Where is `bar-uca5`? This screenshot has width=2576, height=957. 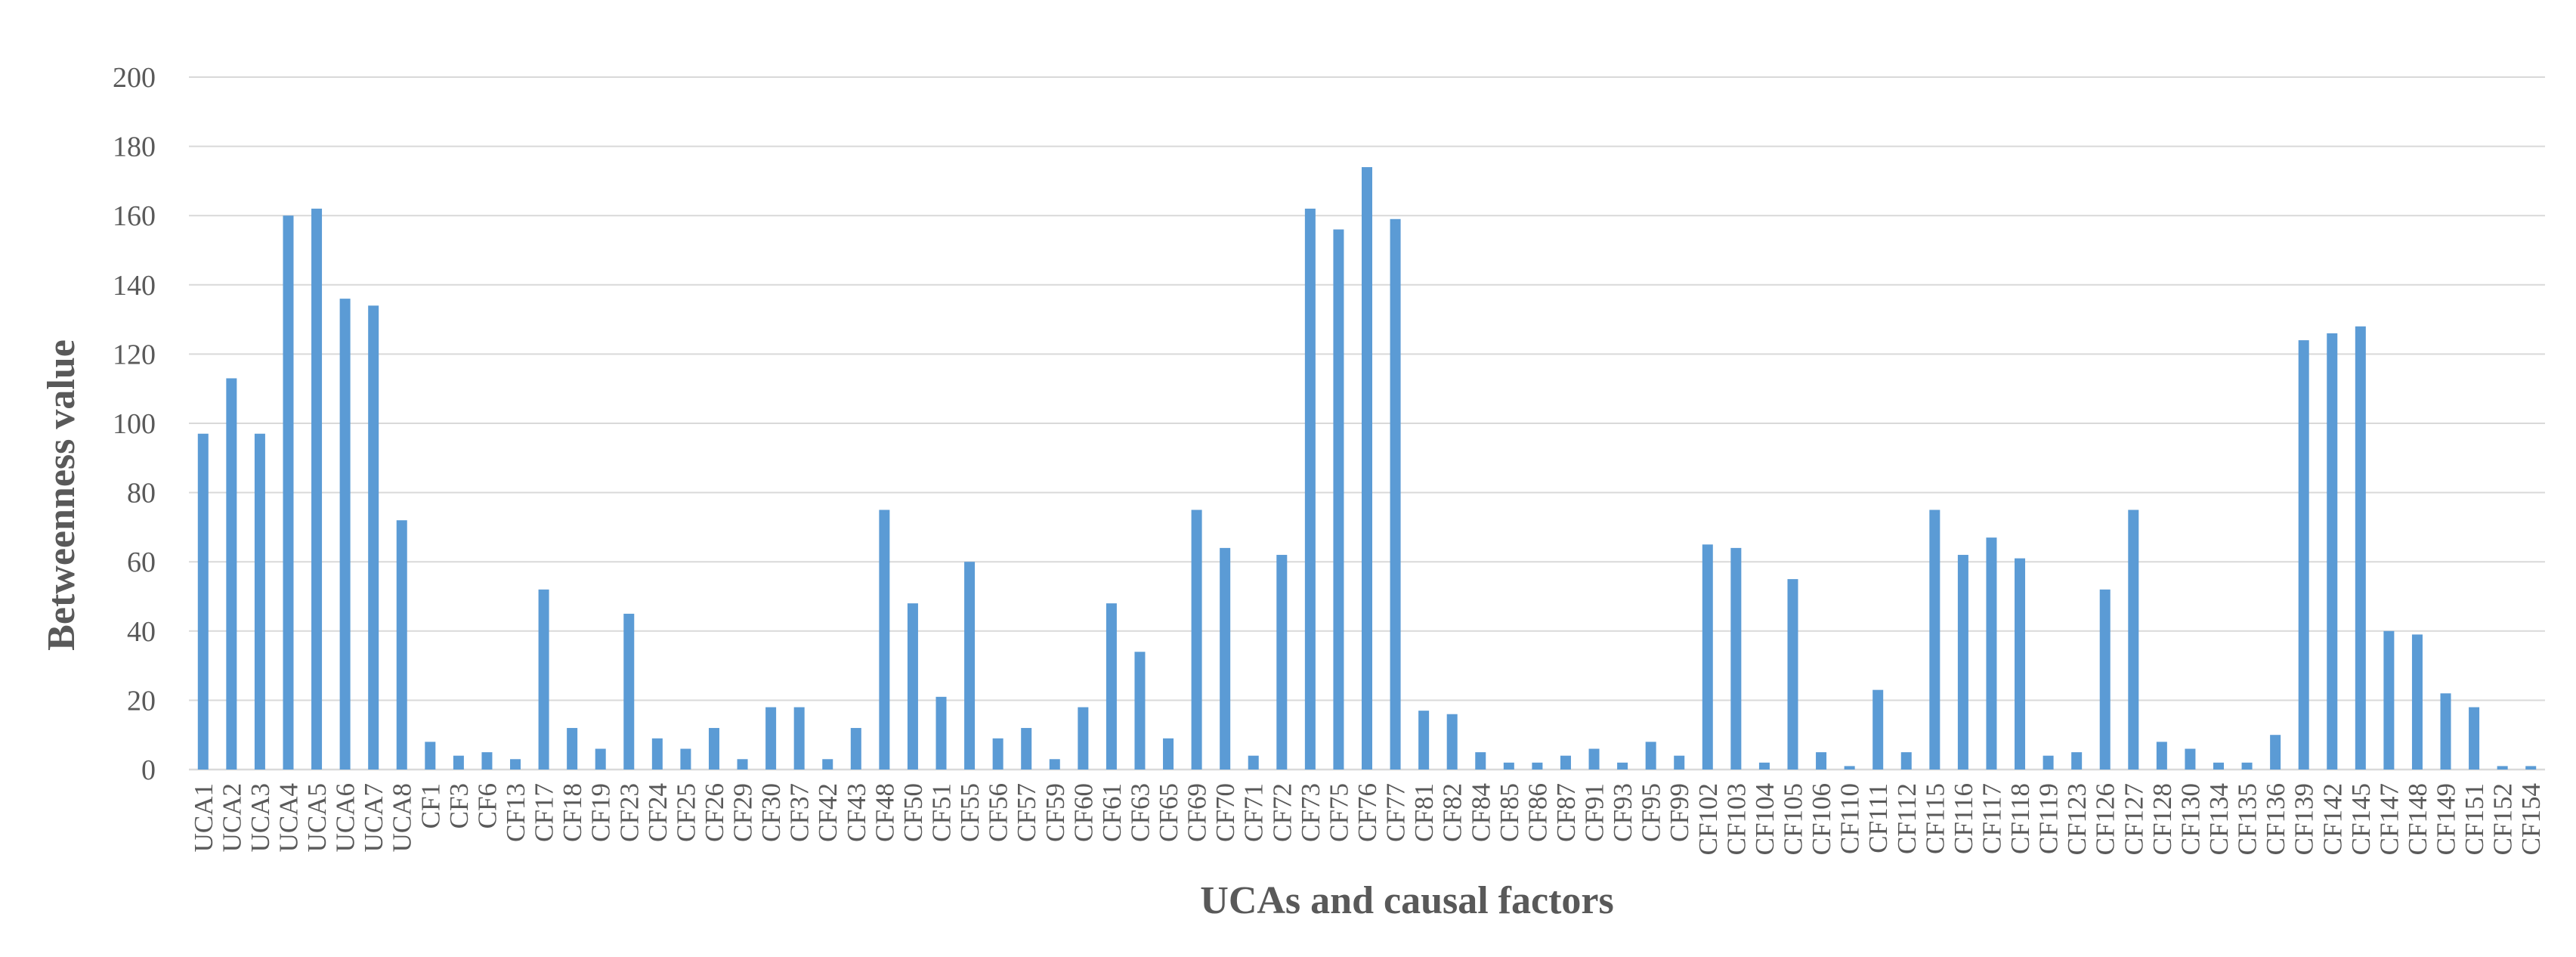
bar-uca5 is located at coordinates (317, 489).